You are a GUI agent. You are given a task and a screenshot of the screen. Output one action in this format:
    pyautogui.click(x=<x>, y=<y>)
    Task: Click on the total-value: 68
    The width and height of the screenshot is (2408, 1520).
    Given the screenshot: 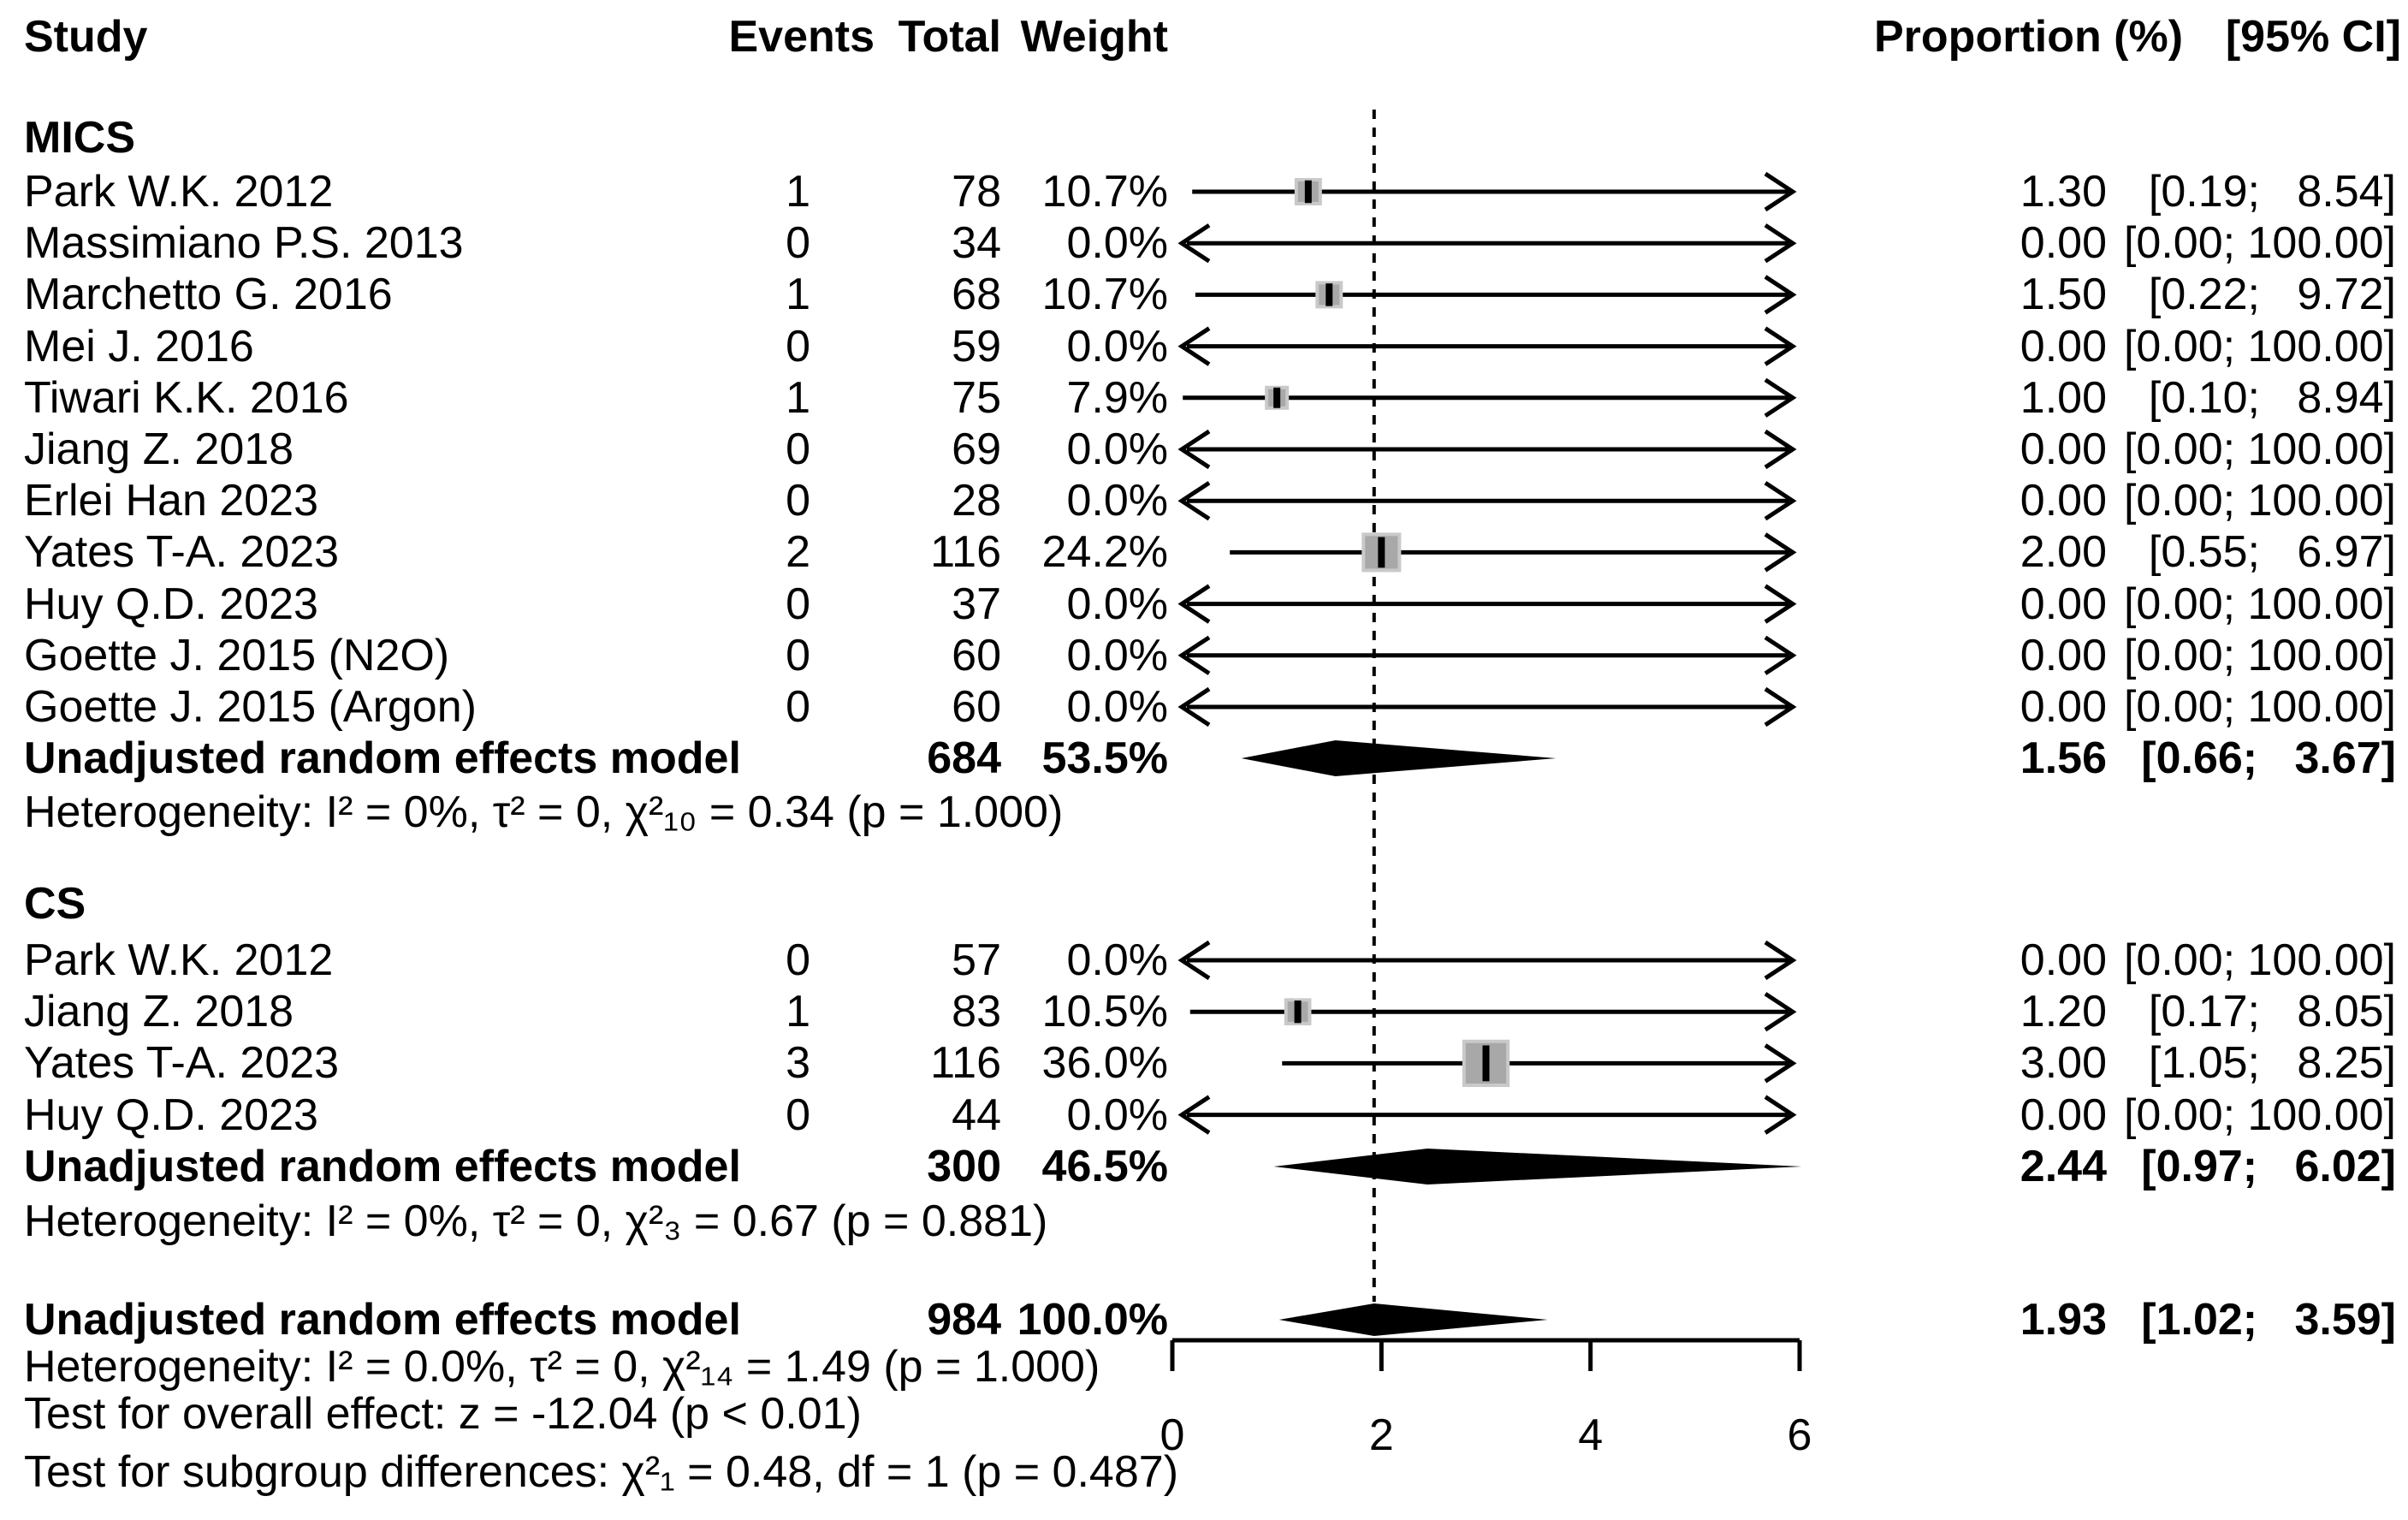 What is the action you would take?
    pyautogui.click(x=976, y=295)
    